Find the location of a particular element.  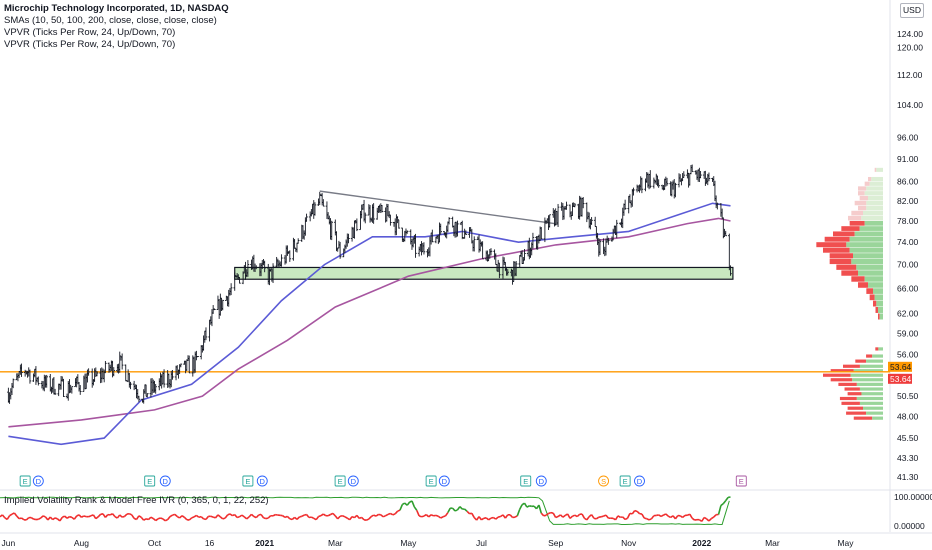

ivr-pane is located at coordinates (365, 511).